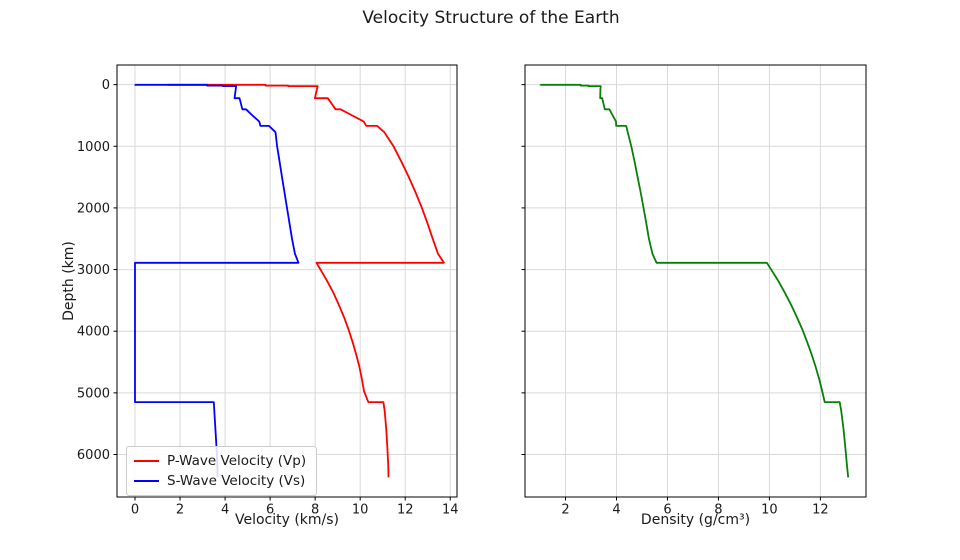 The height and width of the screenshot is (560, 960). Describe the element at coordinates (236, 480) in the screenshot. I see `legend-label-vs: S-Wave Velocity (Vs)` at that location.